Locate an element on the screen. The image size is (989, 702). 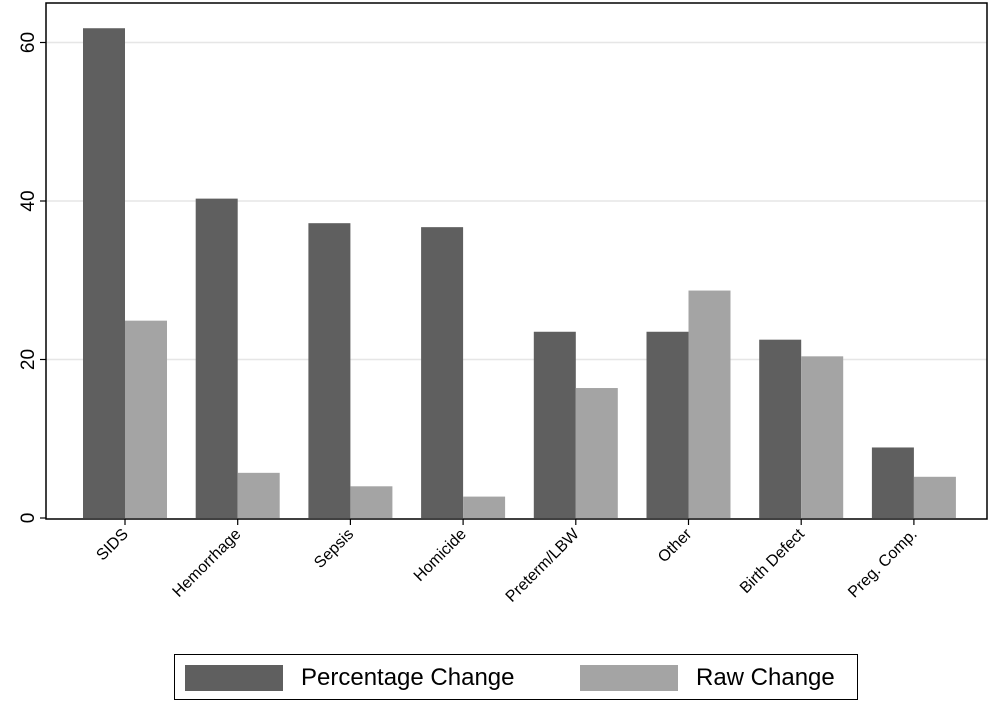
y-tick-label: 60 is located at coordinates (28, 42).